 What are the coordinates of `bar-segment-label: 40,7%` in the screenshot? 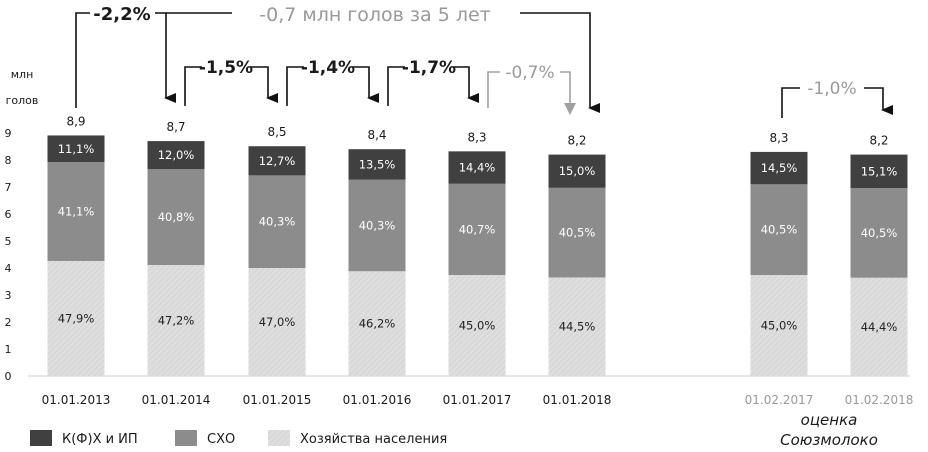 It's located at (477, 229).